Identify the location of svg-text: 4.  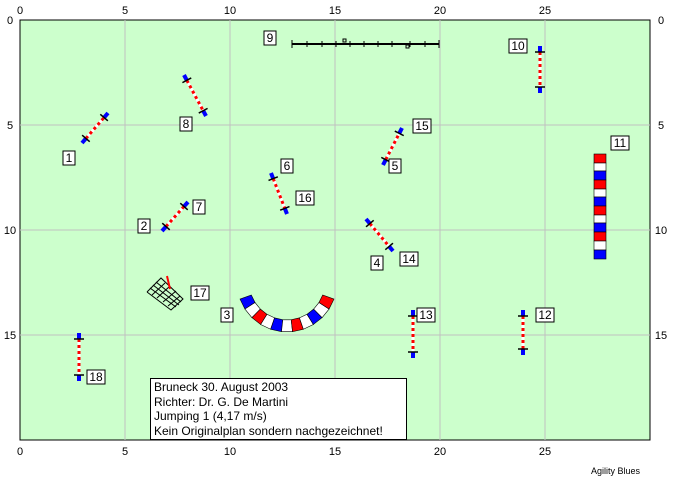
(377, 263).